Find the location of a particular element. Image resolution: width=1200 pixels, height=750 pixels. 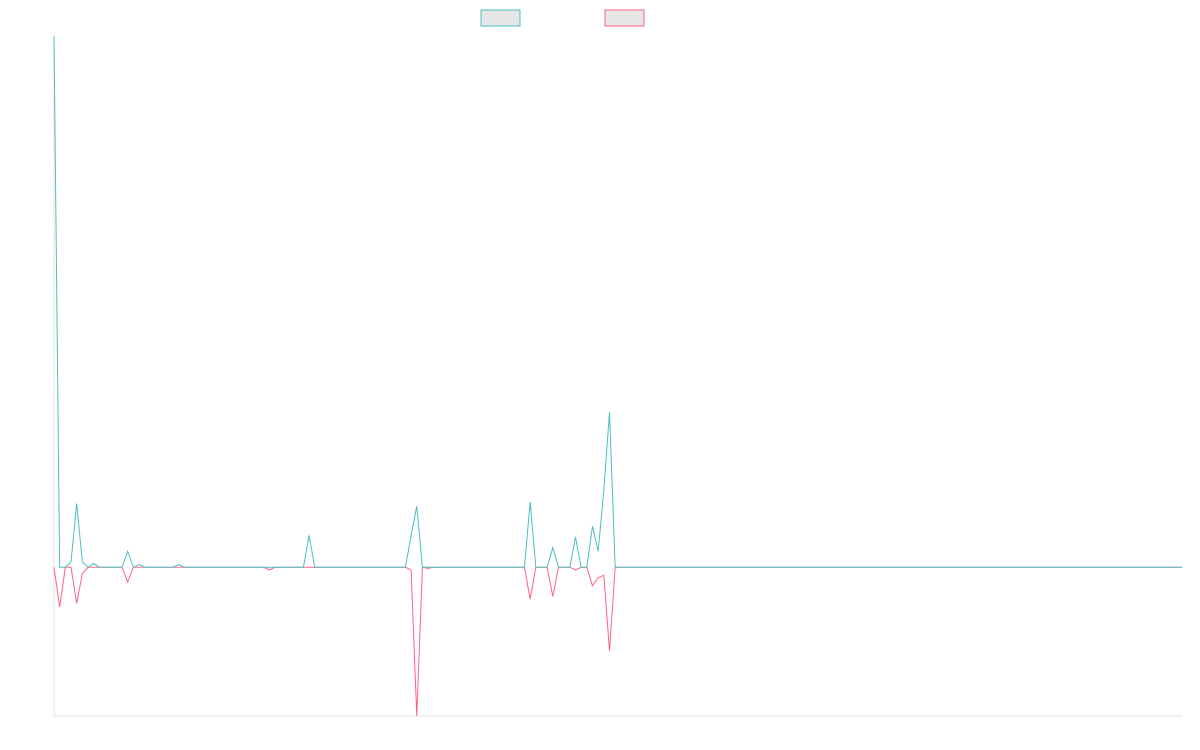

legend-swatch-down is located at coordinates (624, 18).